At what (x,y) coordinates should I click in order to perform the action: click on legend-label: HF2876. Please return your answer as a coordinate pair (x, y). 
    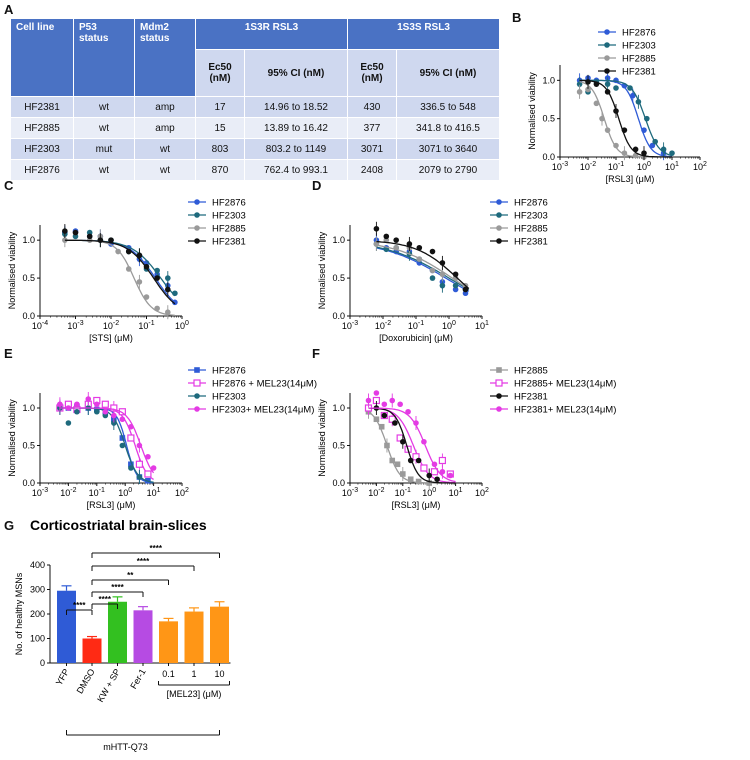
    Looking at the image, I should click on (229, 371).